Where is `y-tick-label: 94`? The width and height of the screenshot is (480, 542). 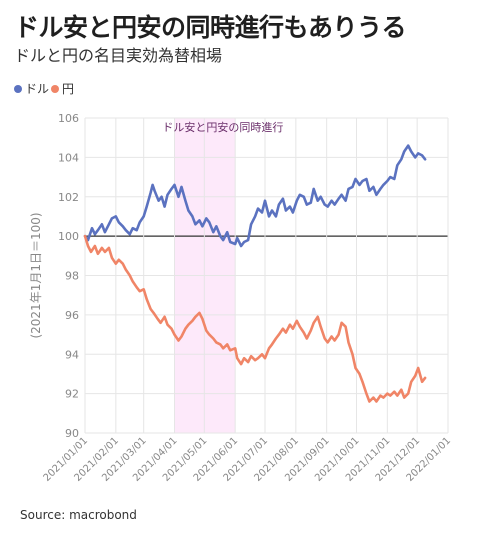 y-tick-label: 94 is located at coordinates (72, 354).